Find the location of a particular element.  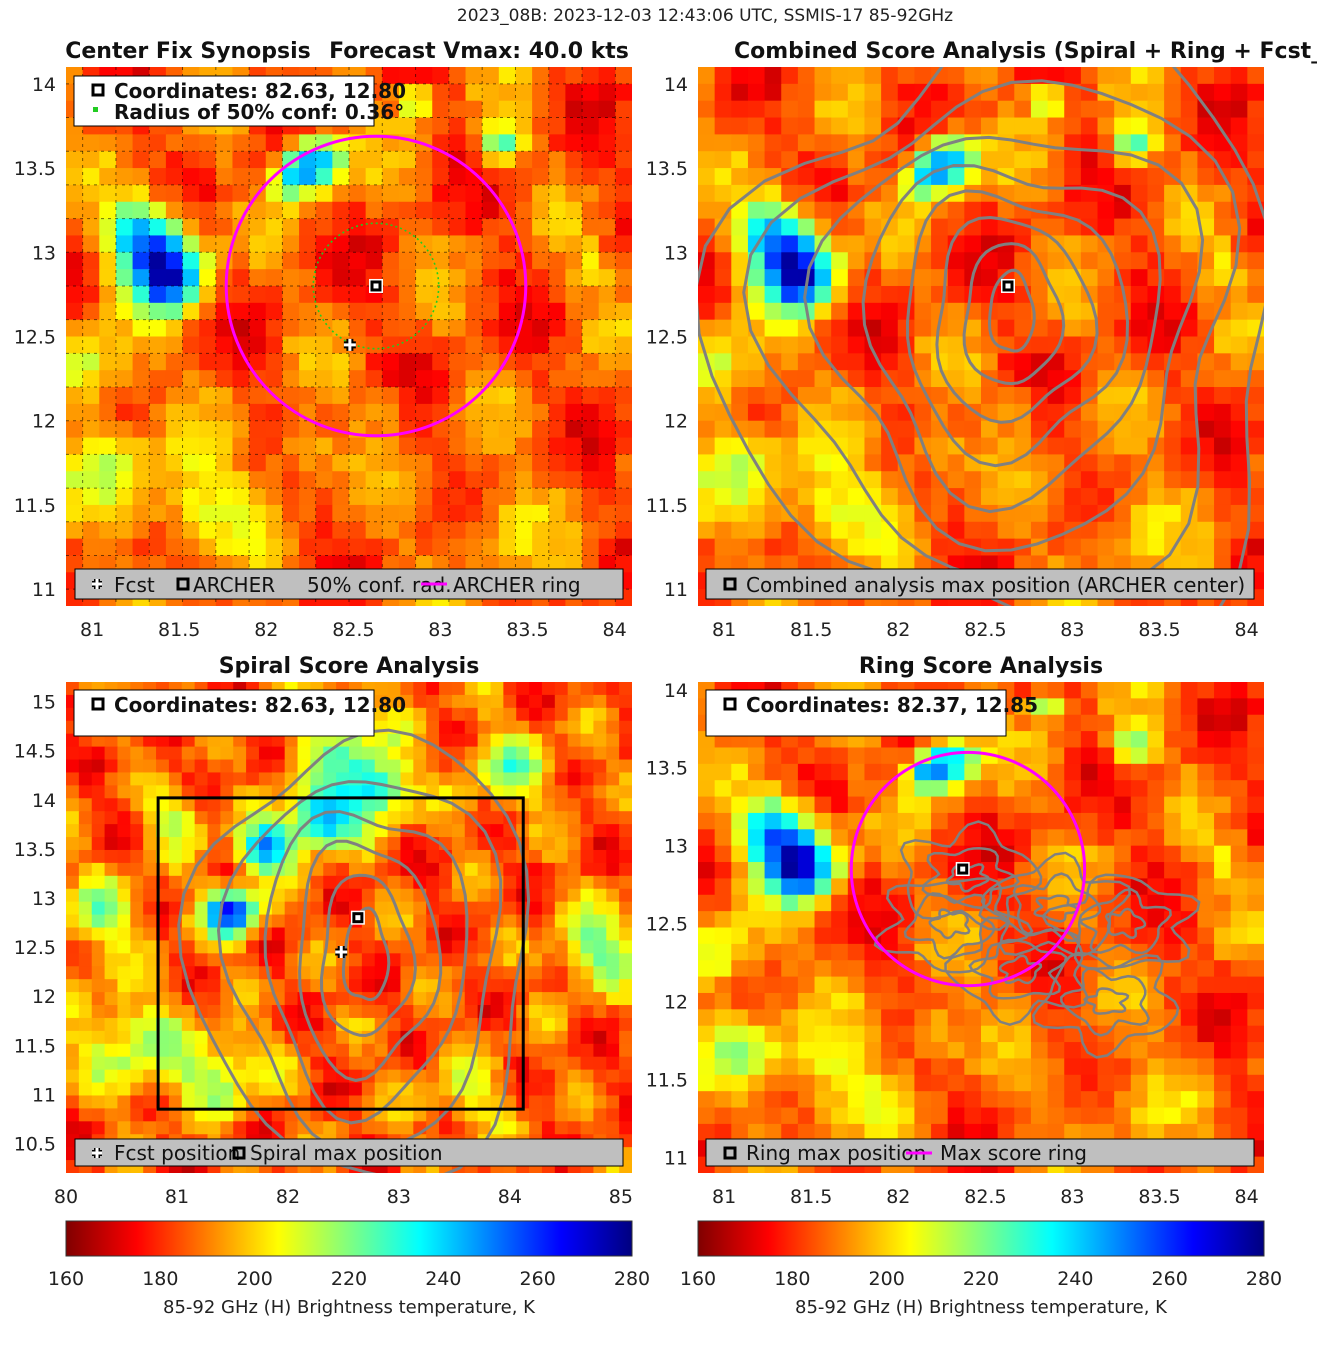

y-tick-label: 12 is located at coordinates (44, 422).